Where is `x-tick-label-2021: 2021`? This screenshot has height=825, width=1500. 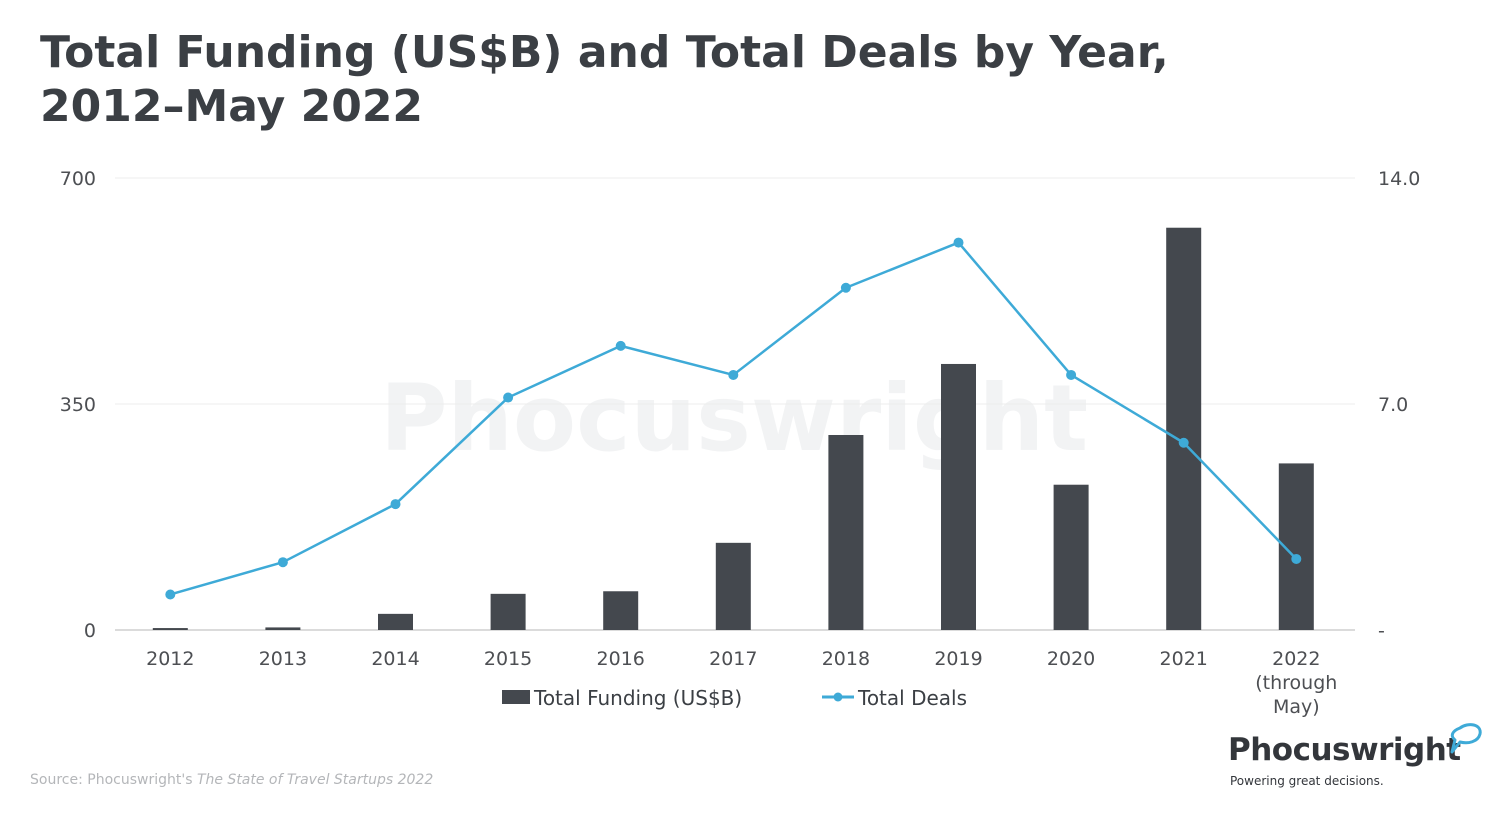
x-tick-label-2021: 2021 is located at coordinates (1184, 659).